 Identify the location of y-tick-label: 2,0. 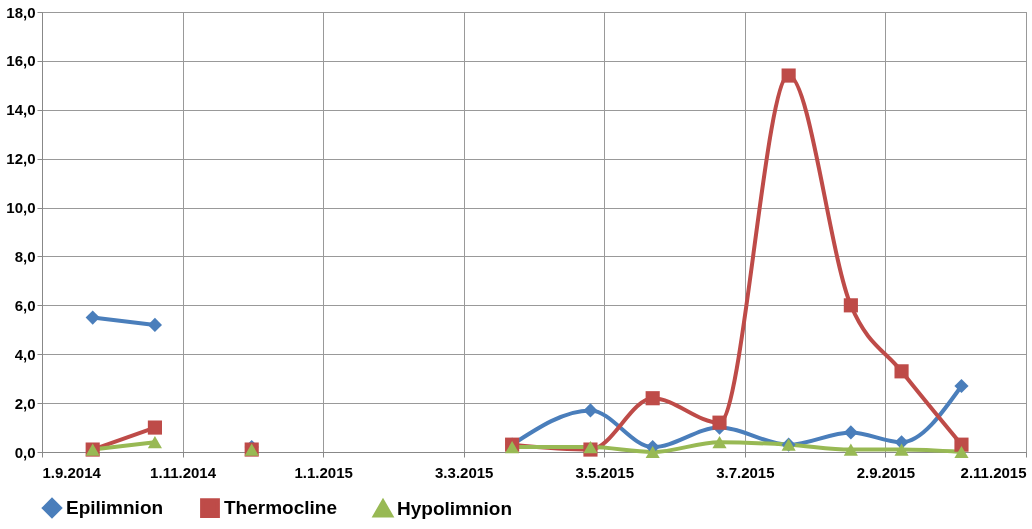
(25, 403).